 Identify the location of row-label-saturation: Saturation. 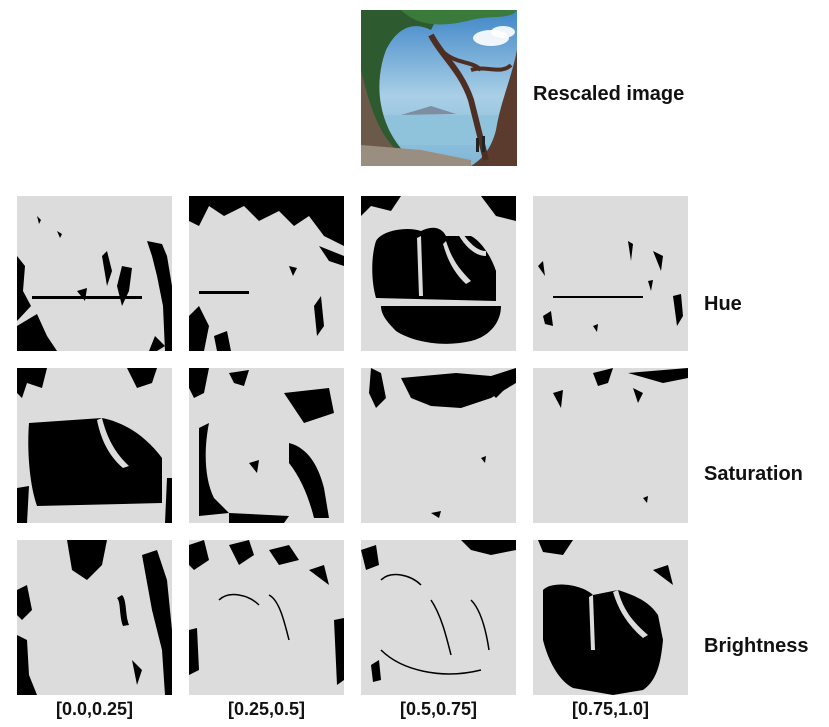
(753, 474).